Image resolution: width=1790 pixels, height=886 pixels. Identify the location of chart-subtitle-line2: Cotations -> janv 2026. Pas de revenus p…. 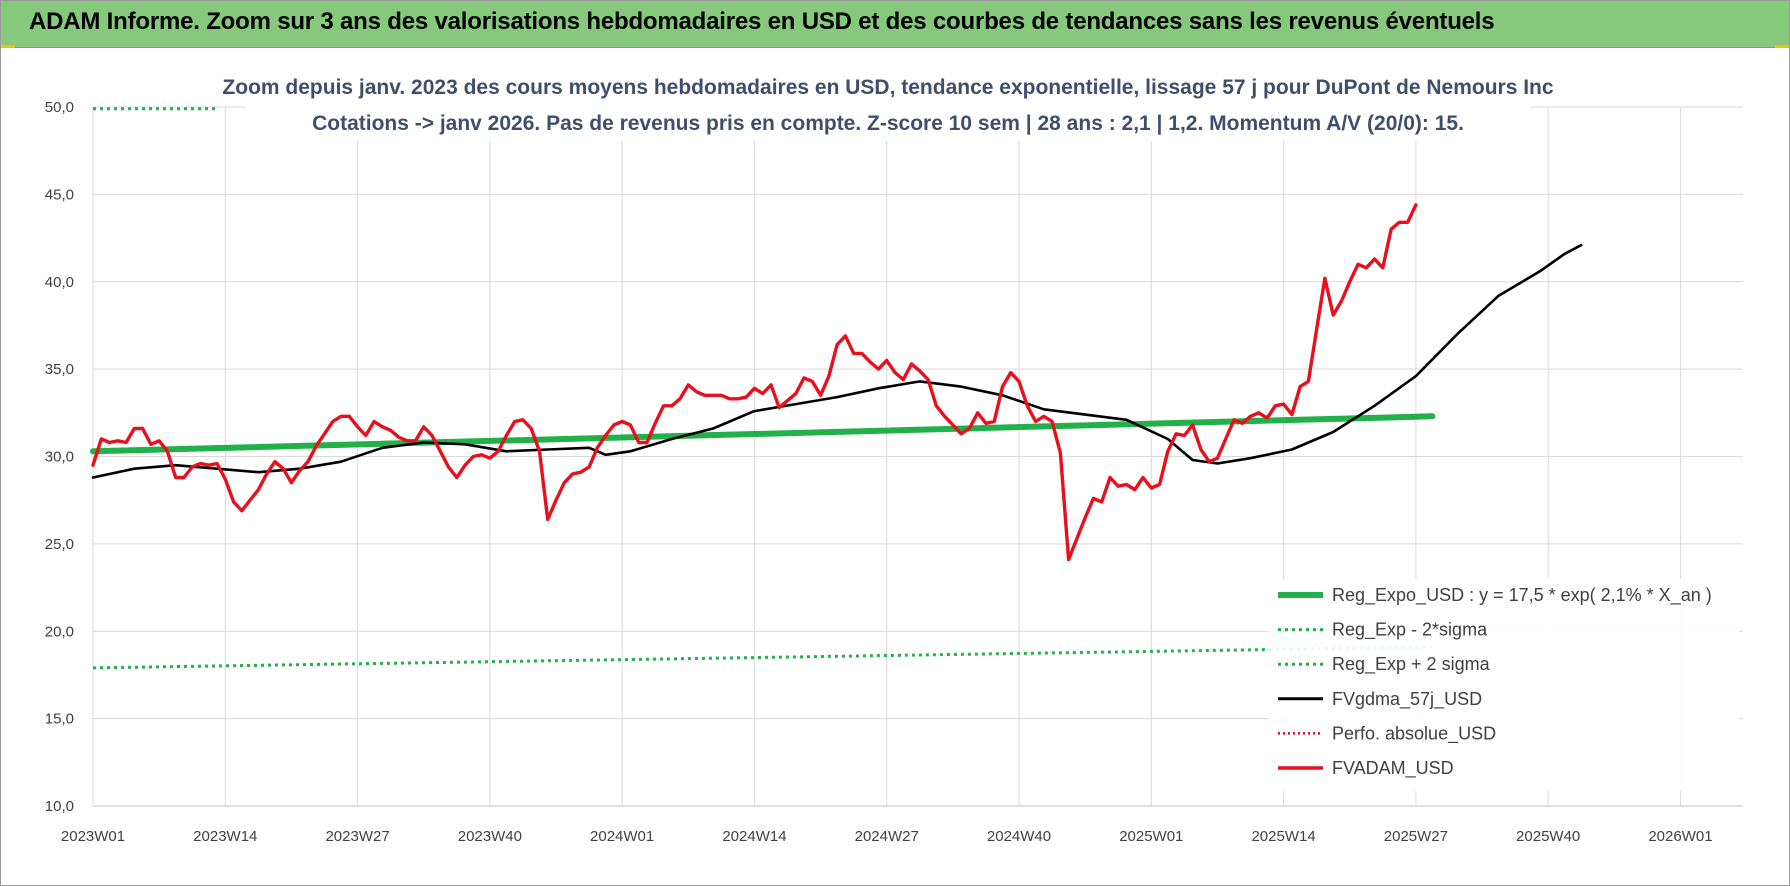
(888, 123).